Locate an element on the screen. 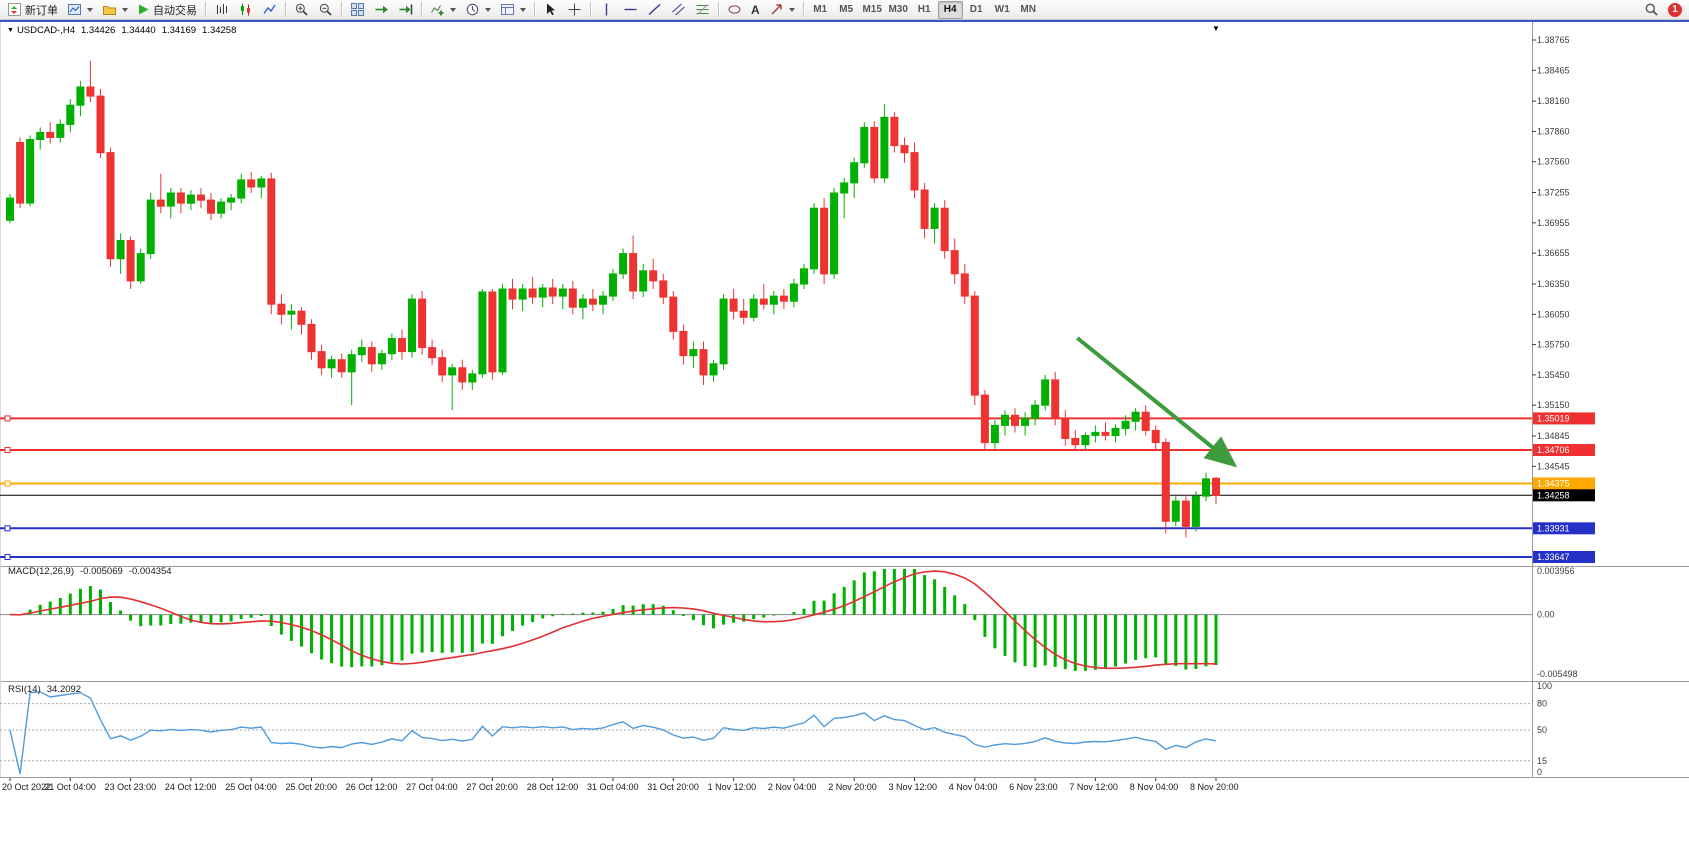  svg-text: 1.38160 is located at coordinates (1553, 101).